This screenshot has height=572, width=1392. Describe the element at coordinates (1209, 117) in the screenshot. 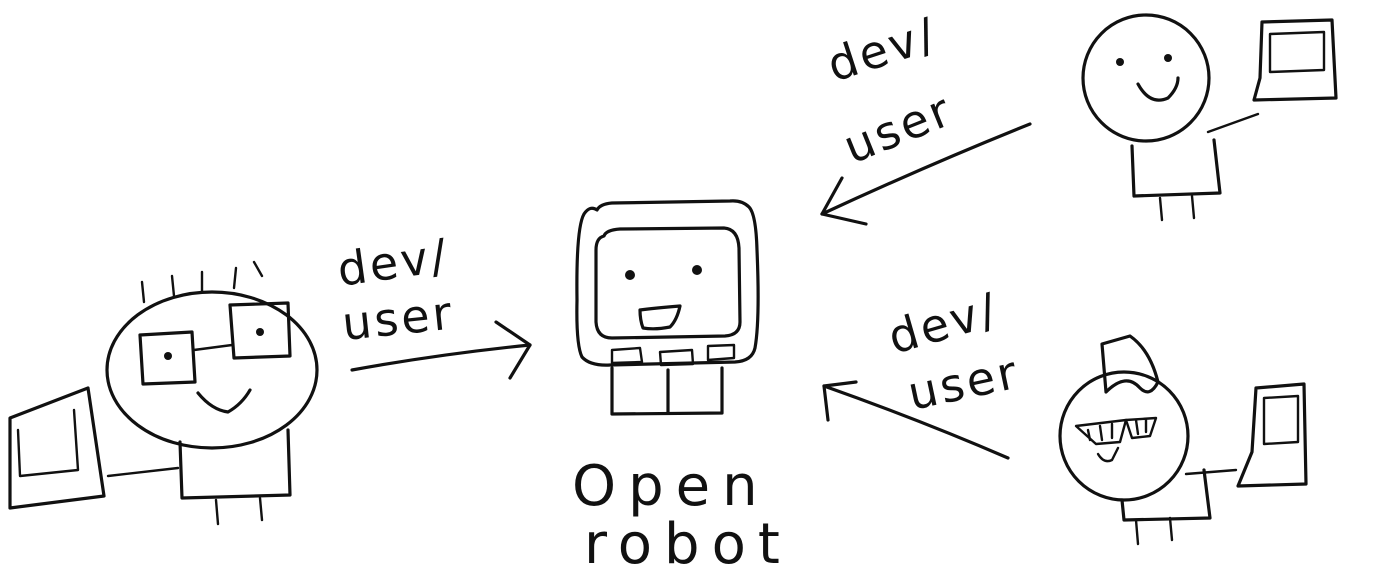

I see `person-smiling` at that location.